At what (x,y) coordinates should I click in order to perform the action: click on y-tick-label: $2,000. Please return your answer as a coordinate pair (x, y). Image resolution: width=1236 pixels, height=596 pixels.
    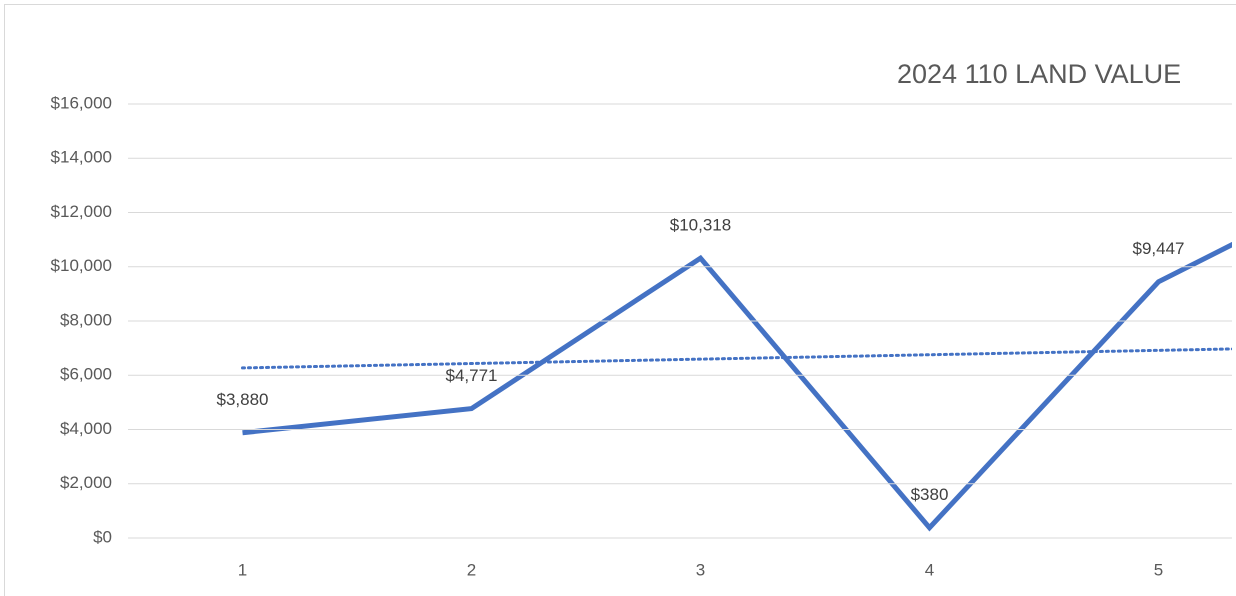
    Looking at the image, I should click on (86, 482).